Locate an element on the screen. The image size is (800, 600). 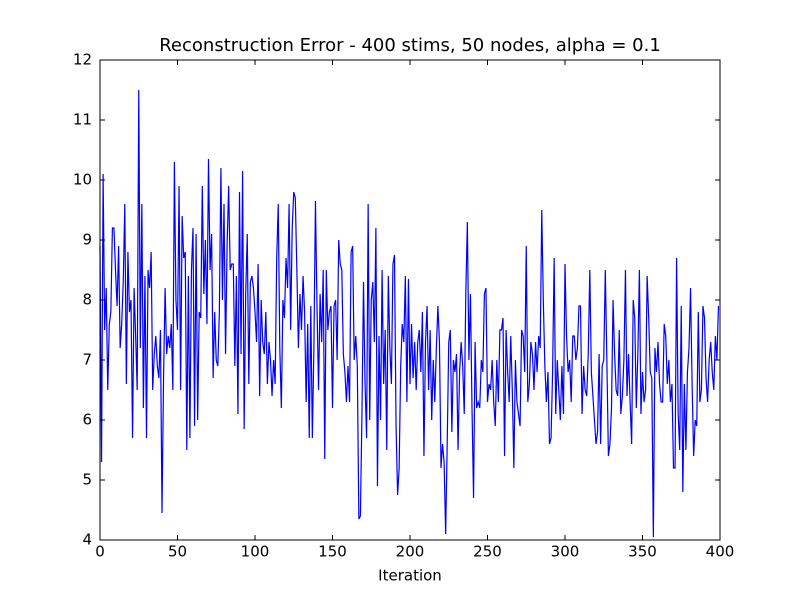
y-tick-label: 4 is located at coordinates (87, 540).